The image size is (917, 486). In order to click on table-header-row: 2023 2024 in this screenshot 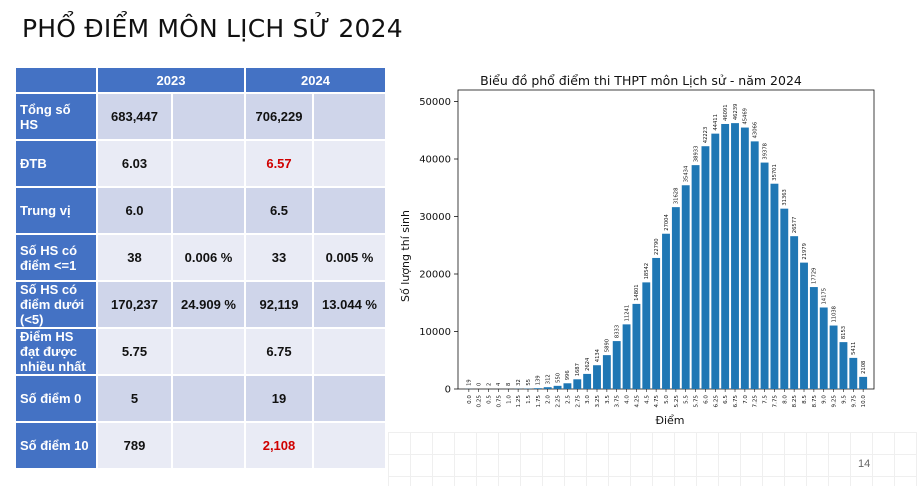, I will do `click(200, 80)`.